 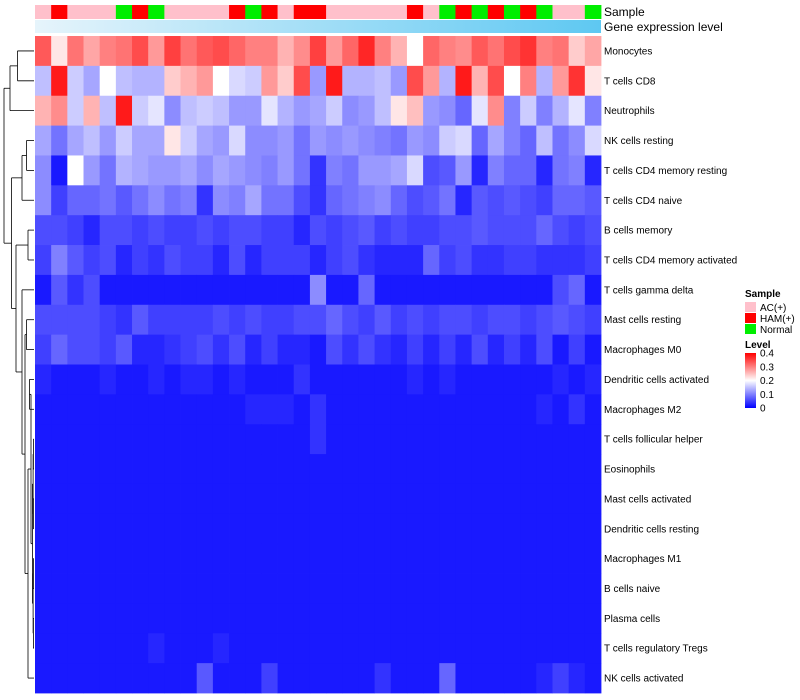 What do you see at coordinates (318, 19) in the screenshot?
I see `column-annotations` at bounding box center [318, 19].